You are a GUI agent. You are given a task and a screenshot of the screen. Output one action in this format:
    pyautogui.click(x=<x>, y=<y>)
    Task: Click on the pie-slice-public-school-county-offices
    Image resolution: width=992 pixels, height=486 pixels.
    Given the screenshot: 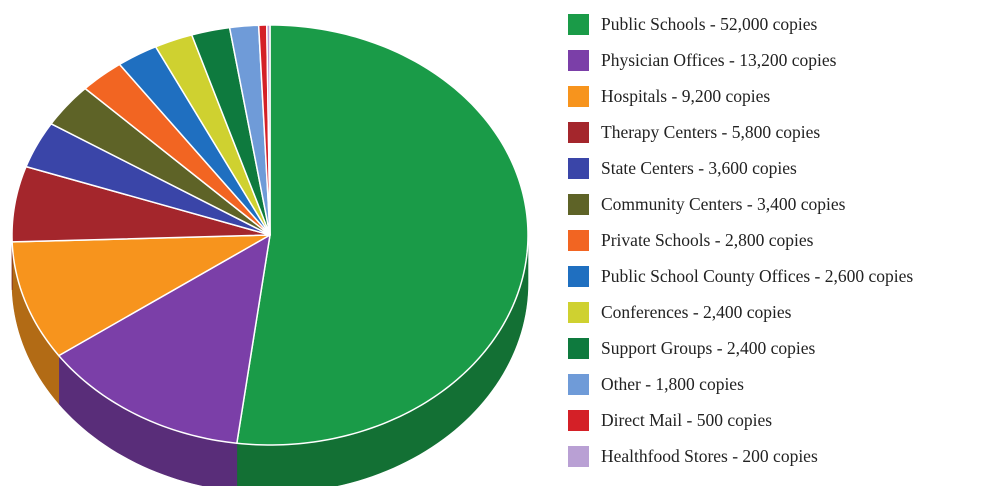 What is the action you would take?
    pyautogui.click(x=194, y=141)
    